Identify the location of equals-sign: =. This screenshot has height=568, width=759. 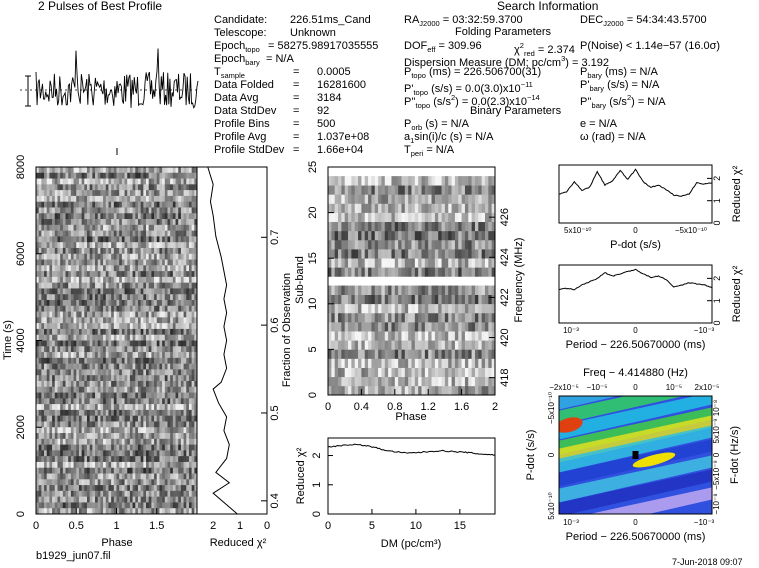
(296, 124).